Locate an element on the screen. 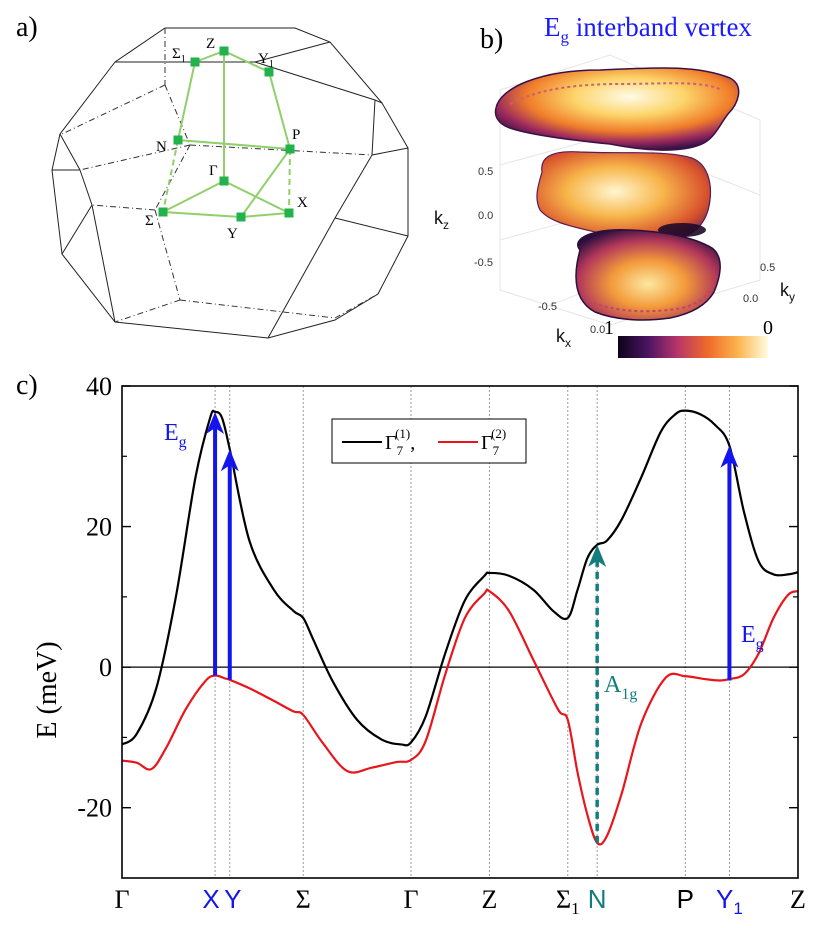  path-gamma-x is located at coordinates (256, 197).